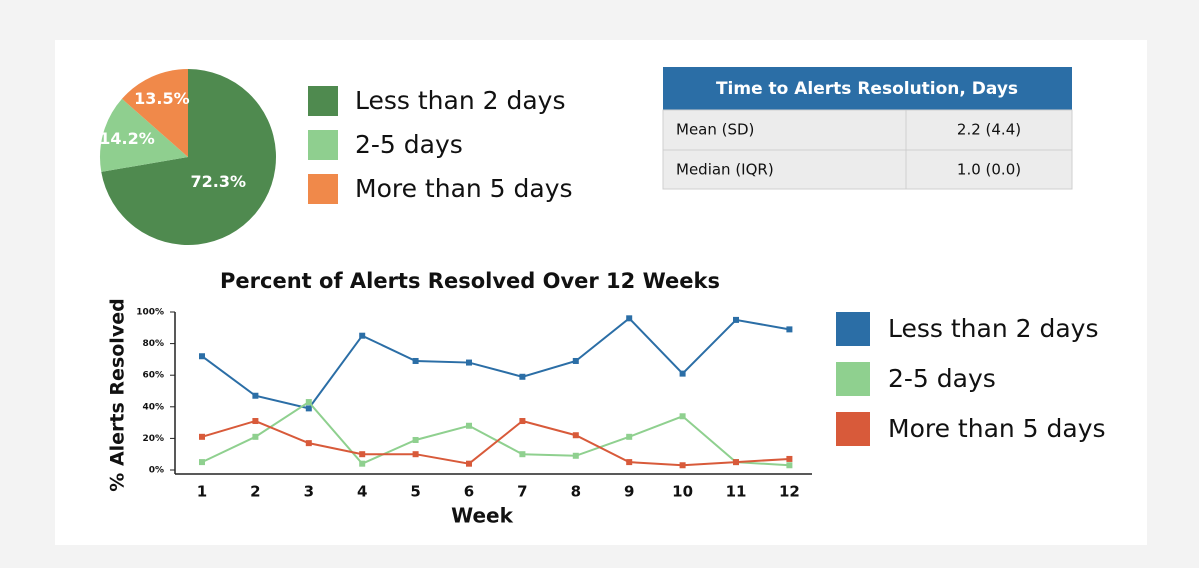  What do you see at coordinates (153, 407) in the screenshot?
I see `y-tick-label: 40%` at bounding box center [153, 407].